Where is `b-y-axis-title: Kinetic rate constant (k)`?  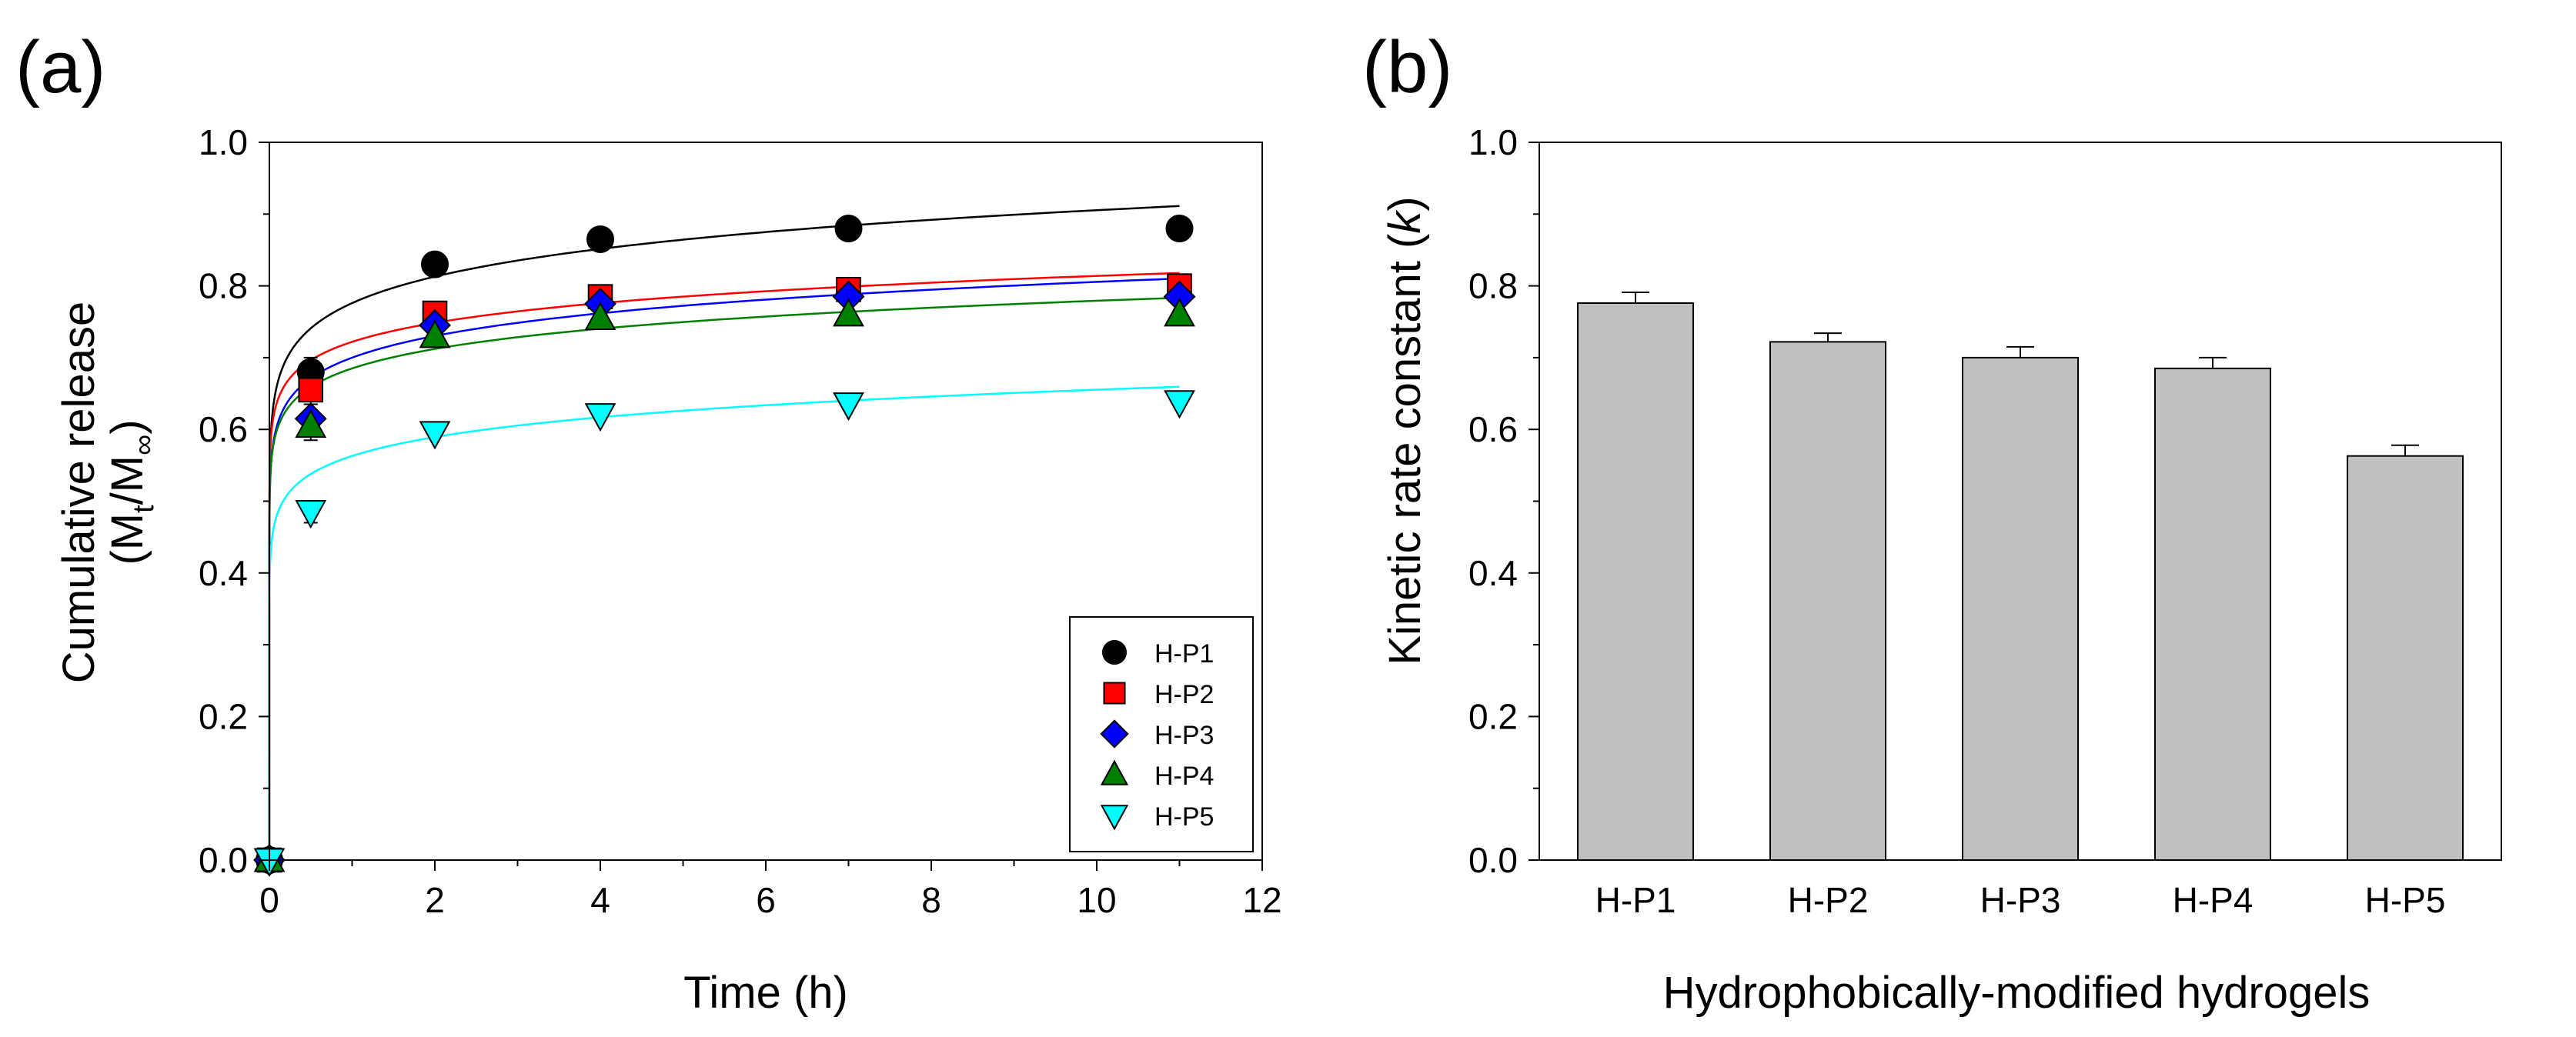 b-y-axis-title: Kinetic rate constant (k) is located at coordinates (1405, 431).